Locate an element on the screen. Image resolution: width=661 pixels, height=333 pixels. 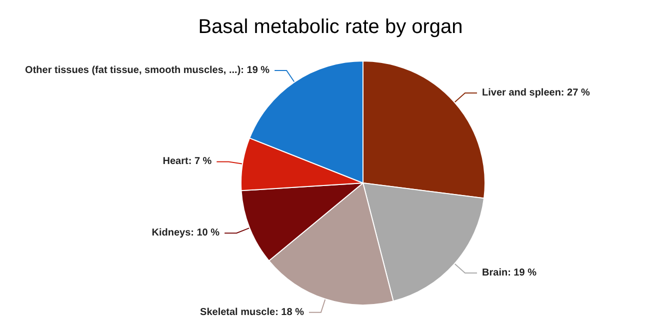
slice-label: Brain: 19 % is located at coordinates (509, 272).